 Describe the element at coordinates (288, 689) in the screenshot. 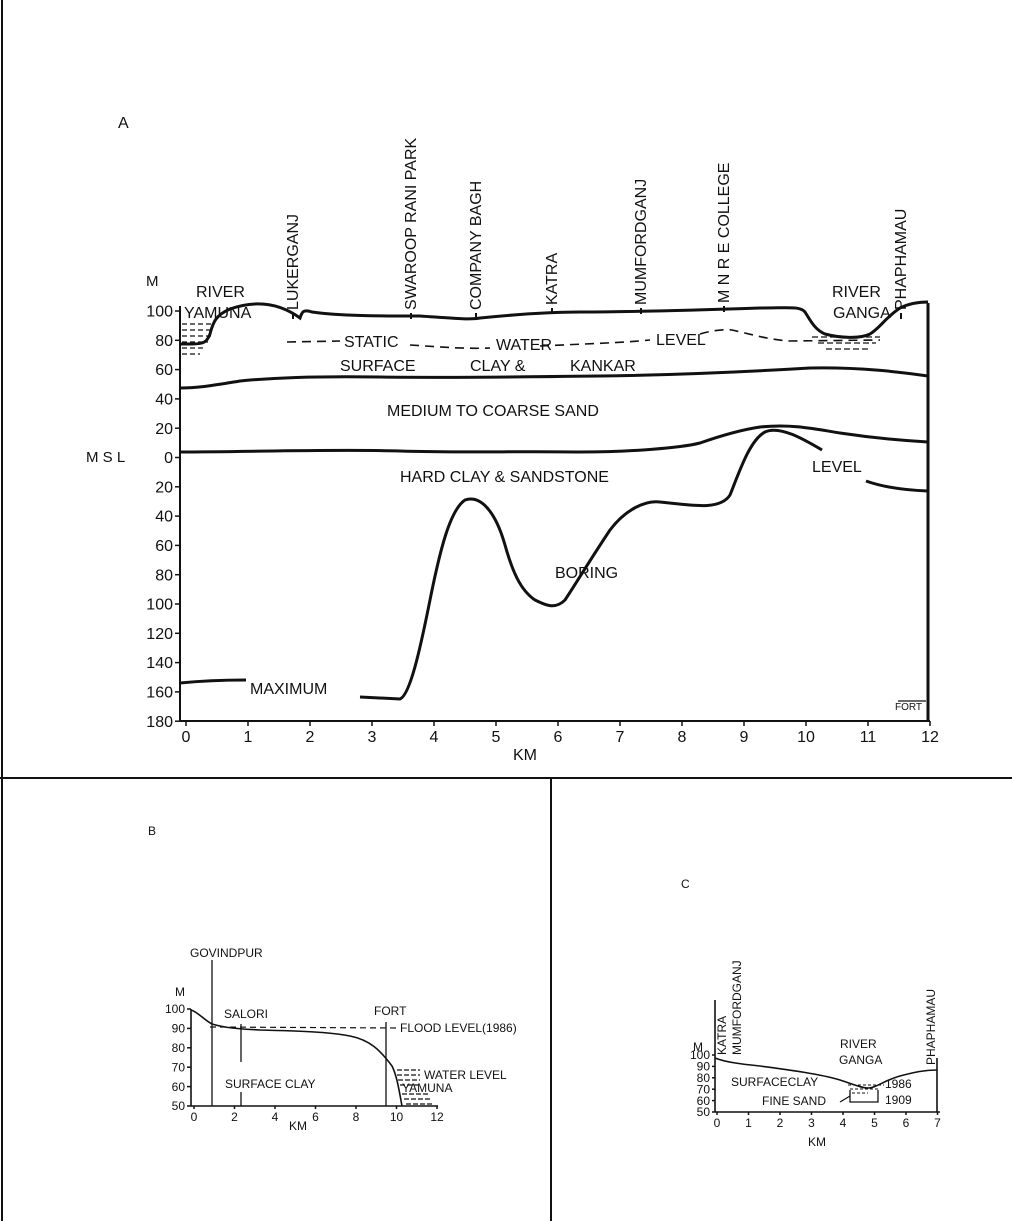

I see `panel-a-maximum-label: MAXIMUM` at that location.